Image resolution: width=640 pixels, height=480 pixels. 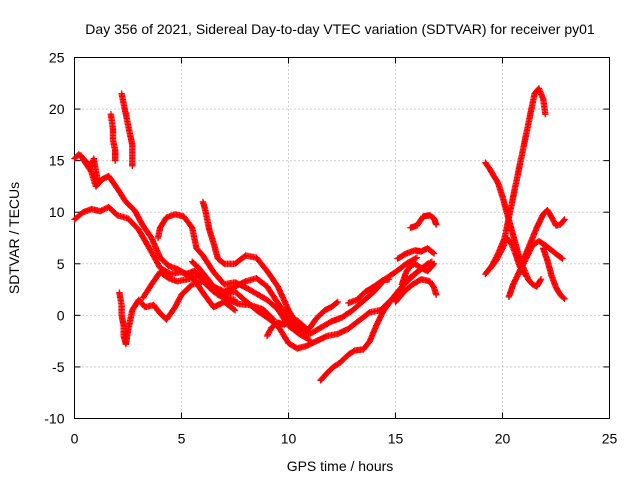 I want to click on y-tick-label: 0, so click(x=61, y=315).